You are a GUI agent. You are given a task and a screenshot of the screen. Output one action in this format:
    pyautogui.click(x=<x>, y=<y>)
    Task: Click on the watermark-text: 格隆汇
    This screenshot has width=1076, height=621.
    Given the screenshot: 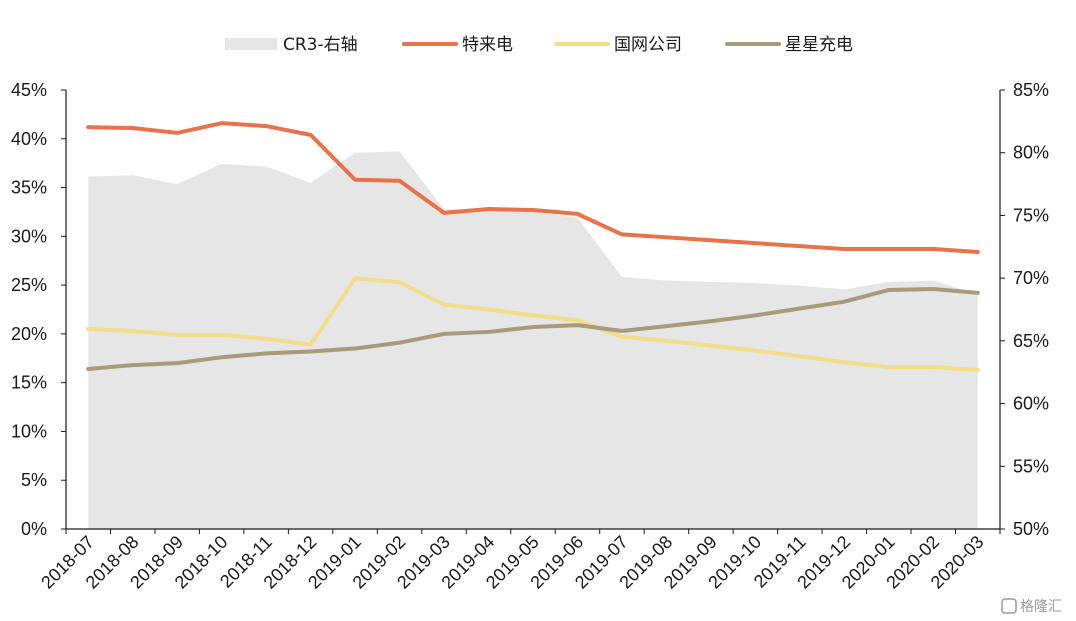 What is the action you would take?
    pyautogui.click(x=1041, y=607)
    